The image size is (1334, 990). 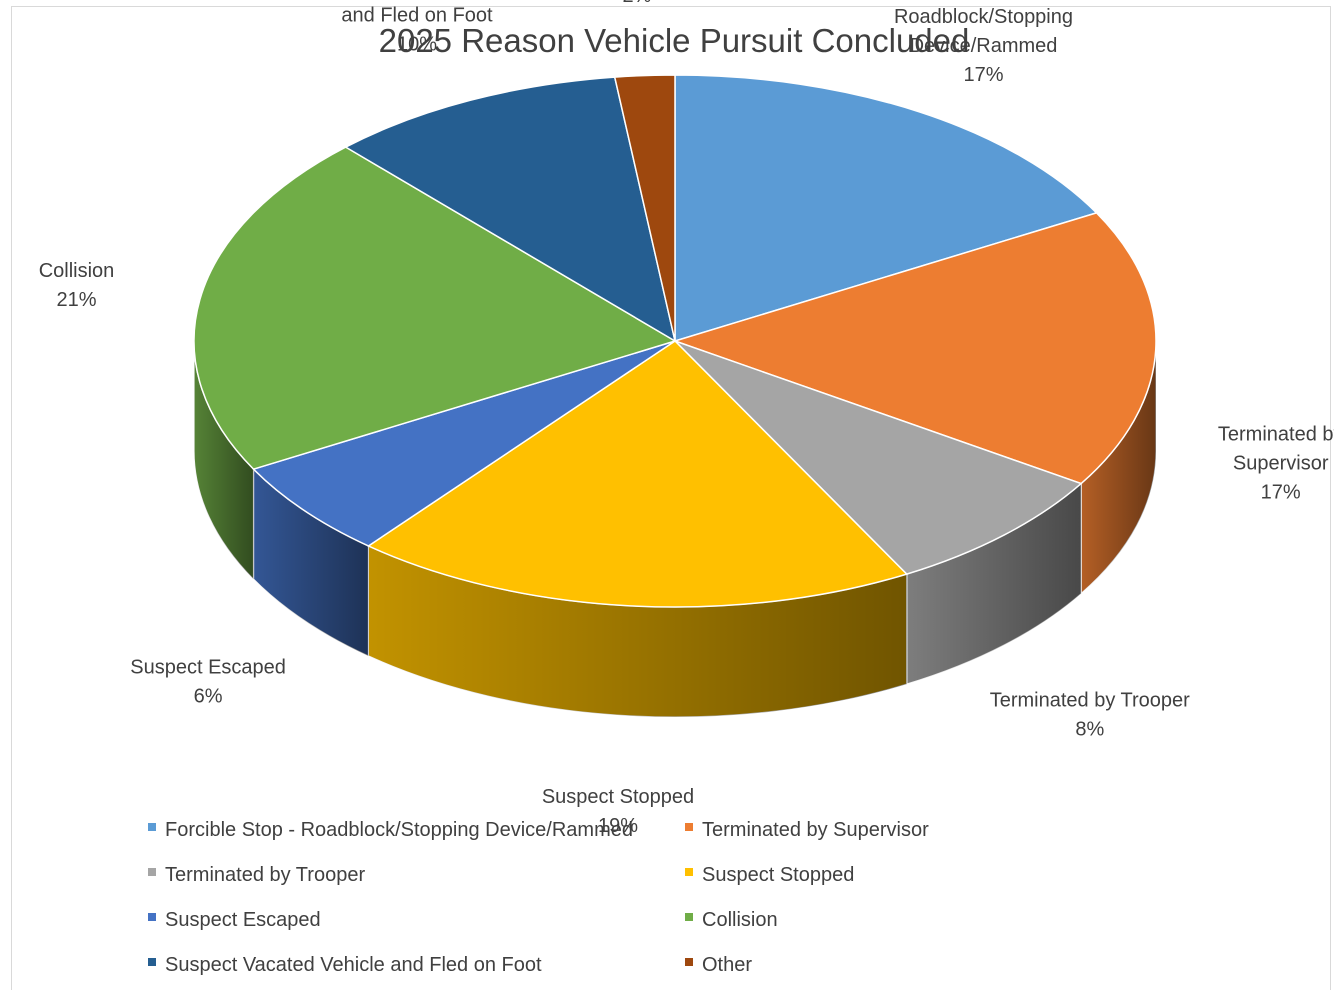 I want to click on legend-item-4: Suspect Escaped, so click(x=234, y=920).